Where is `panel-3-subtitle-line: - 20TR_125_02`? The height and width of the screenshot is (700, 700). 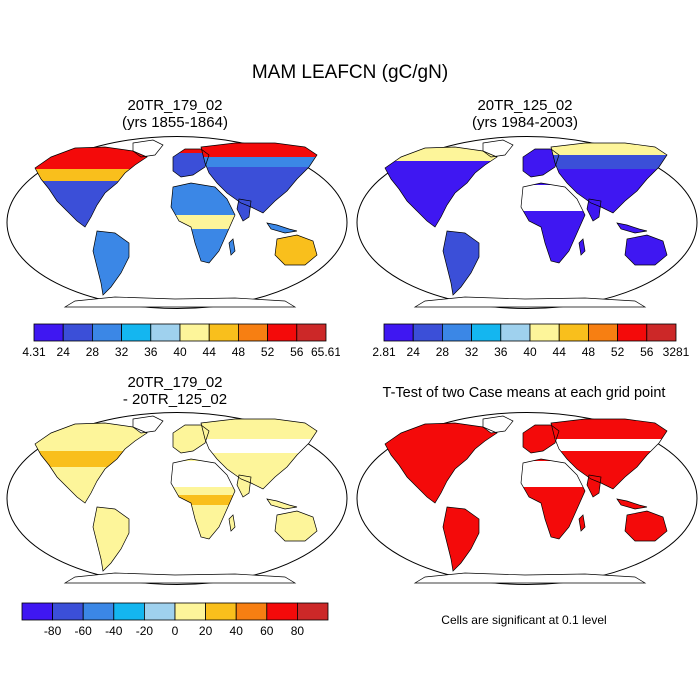
panel-3-subtitle-line: - 20TR_125_02 is located at coordinates (175, 399).